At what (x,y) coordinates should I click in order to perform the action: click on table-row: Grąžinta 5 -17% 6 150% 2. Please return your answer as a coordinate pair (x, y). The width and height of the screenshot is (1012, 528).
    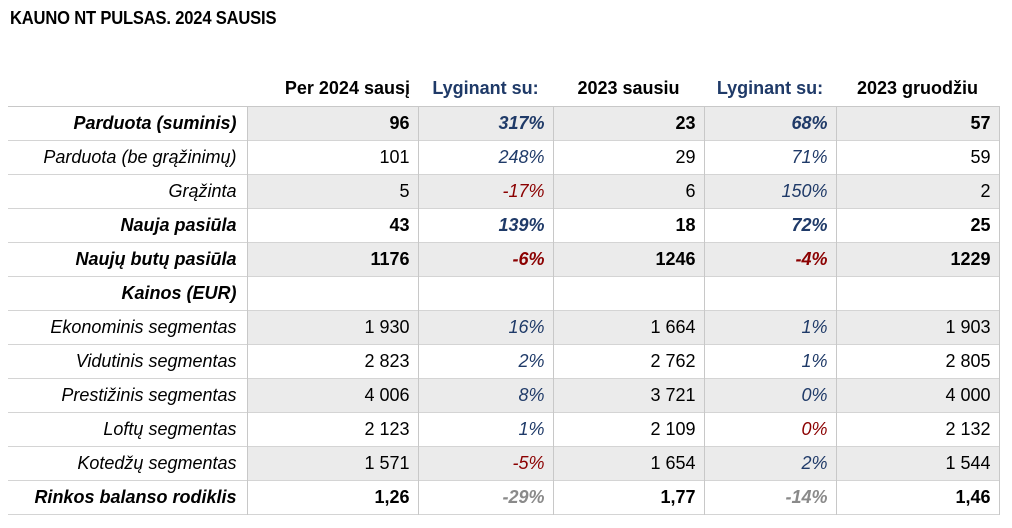
    Looking at the image, I should click on (504, 191).